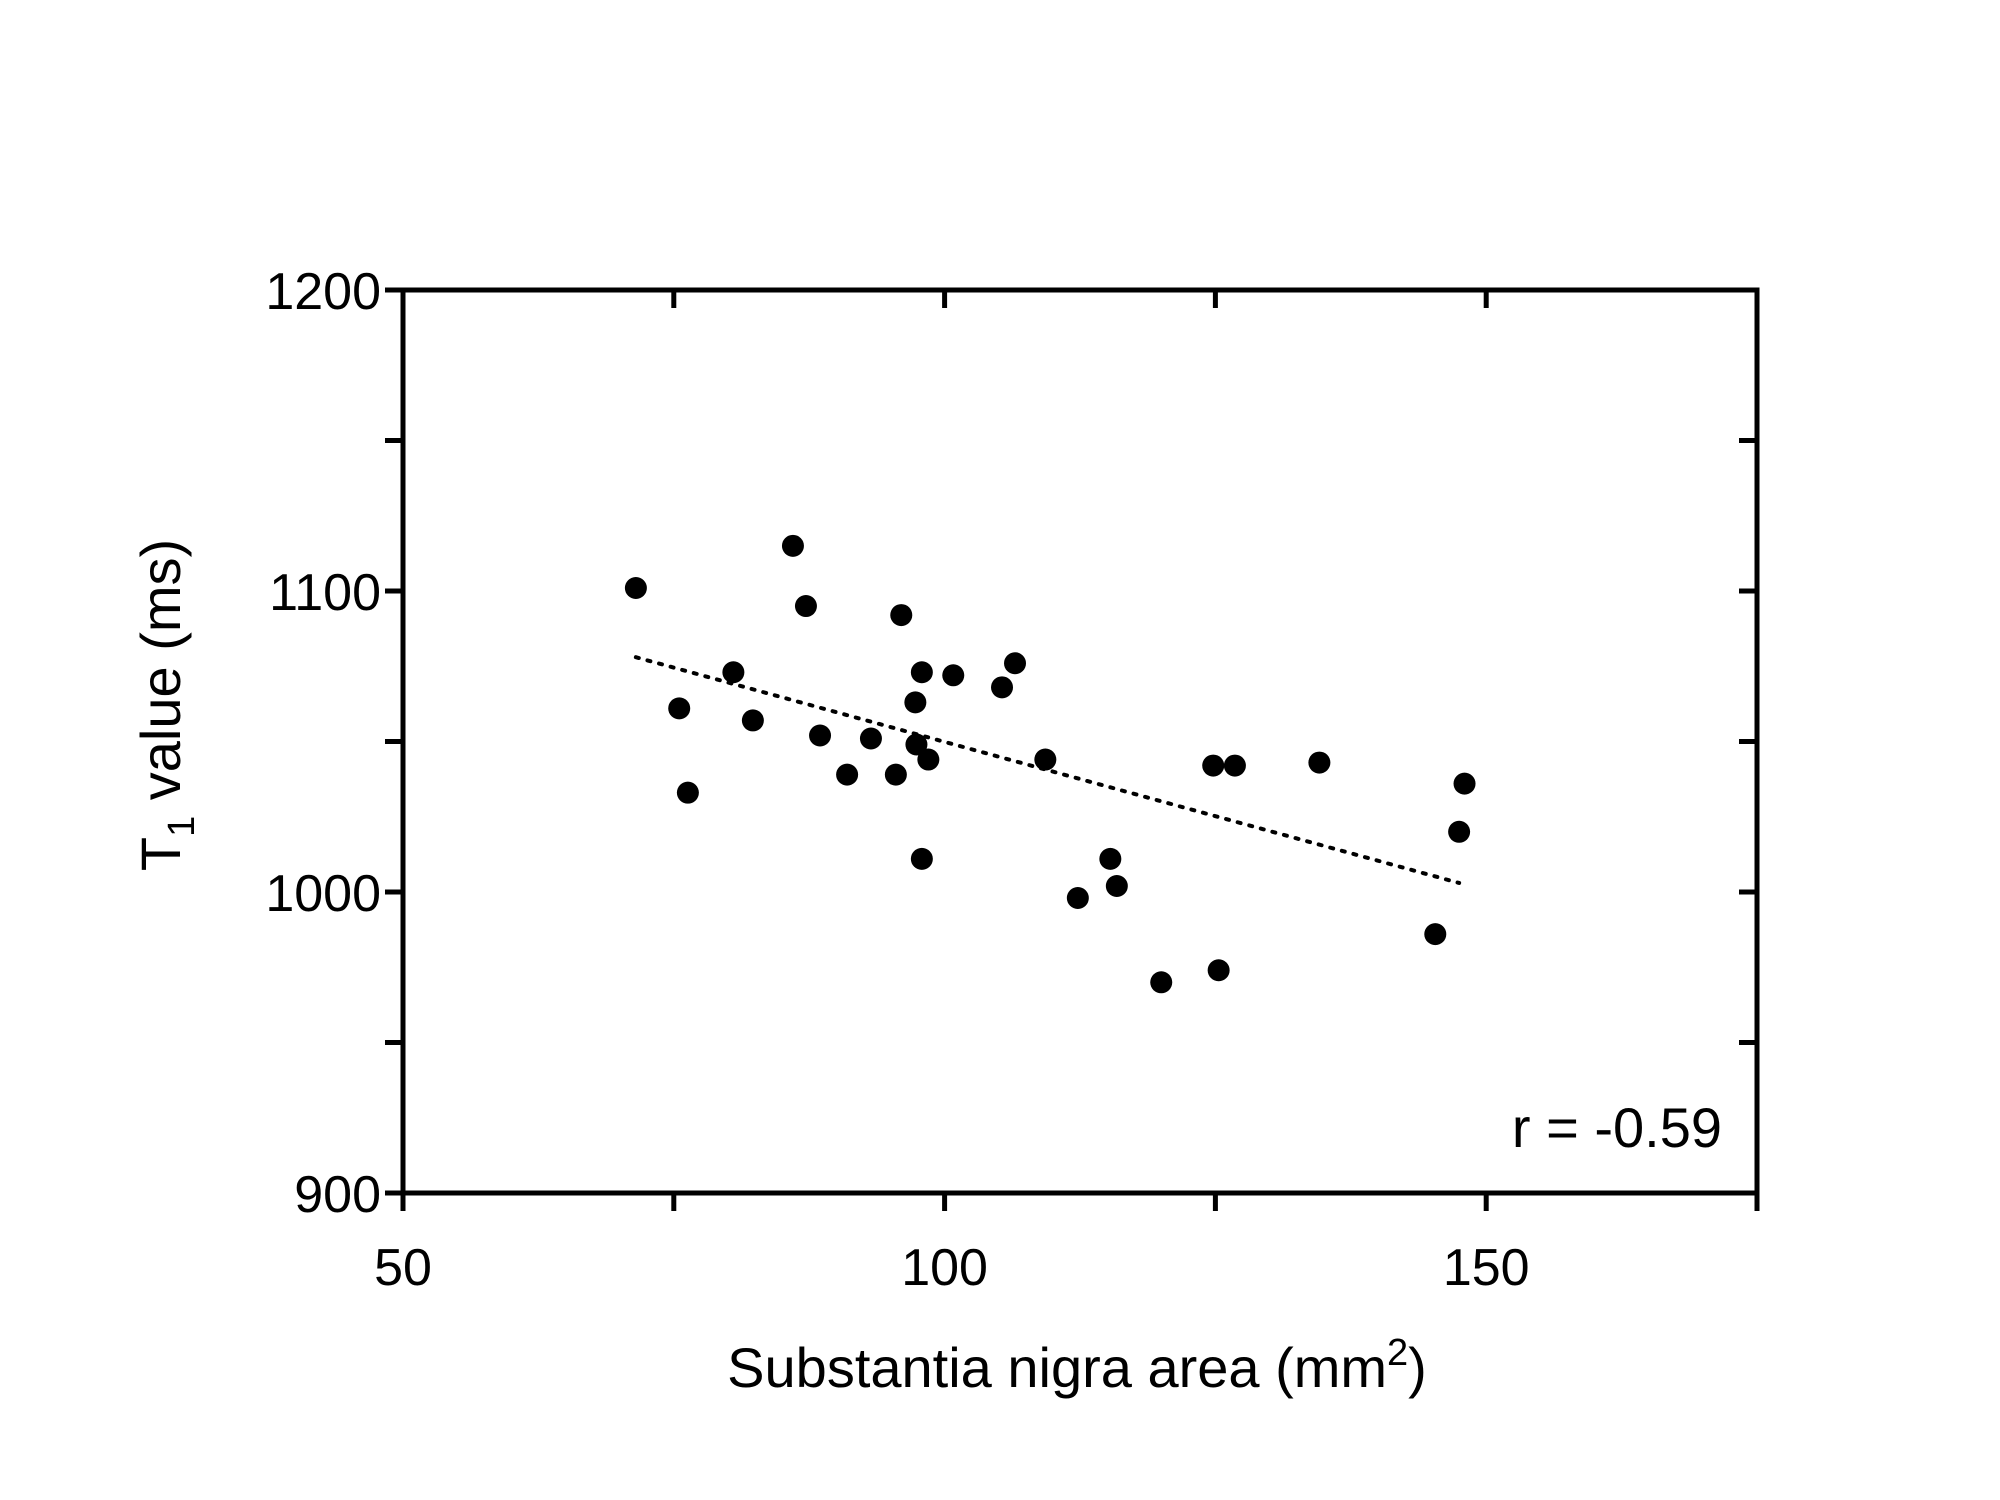 Image resolution: width=2000 pixels, height=1500 pixels. What do you see at coordinates (160, 854) in the screenshot?
I see `y-axis-label-main: T` at bounding box center [160, 854].